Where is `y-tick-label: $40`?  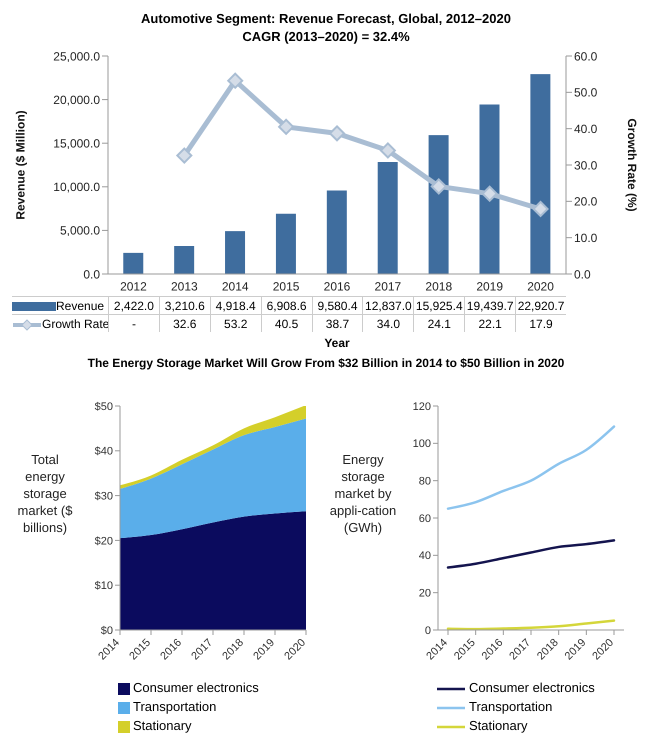 y-tick-label: $40 is located at coordinates (103, 452).